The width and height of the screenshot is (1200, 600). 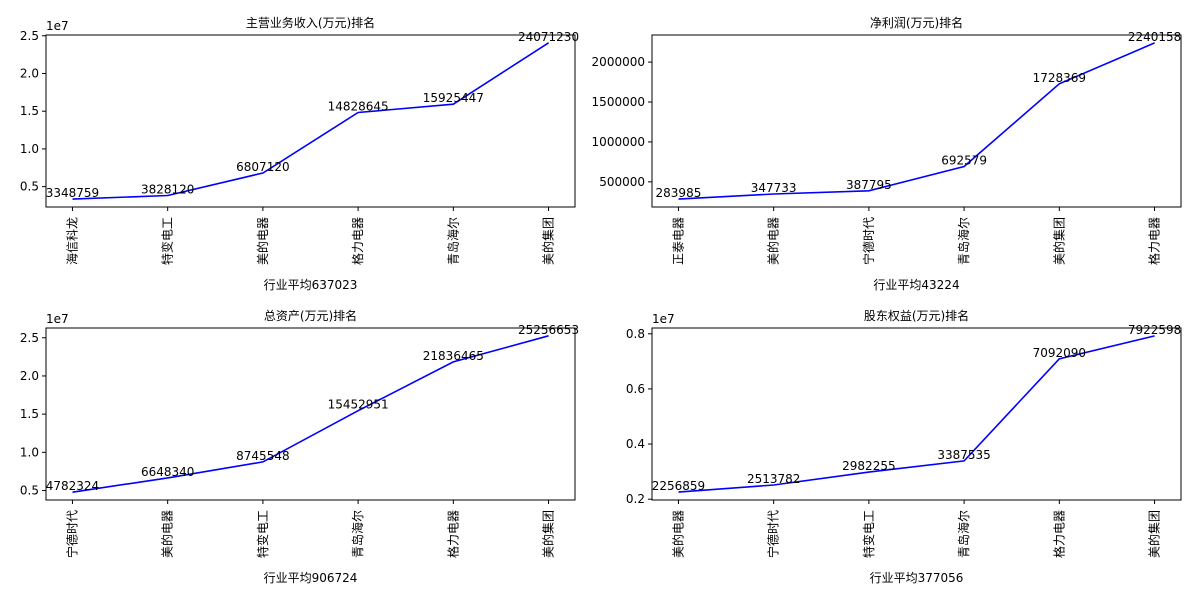 I want to click on x-tick-label: 正泰电器, so click(x=678, y=241).